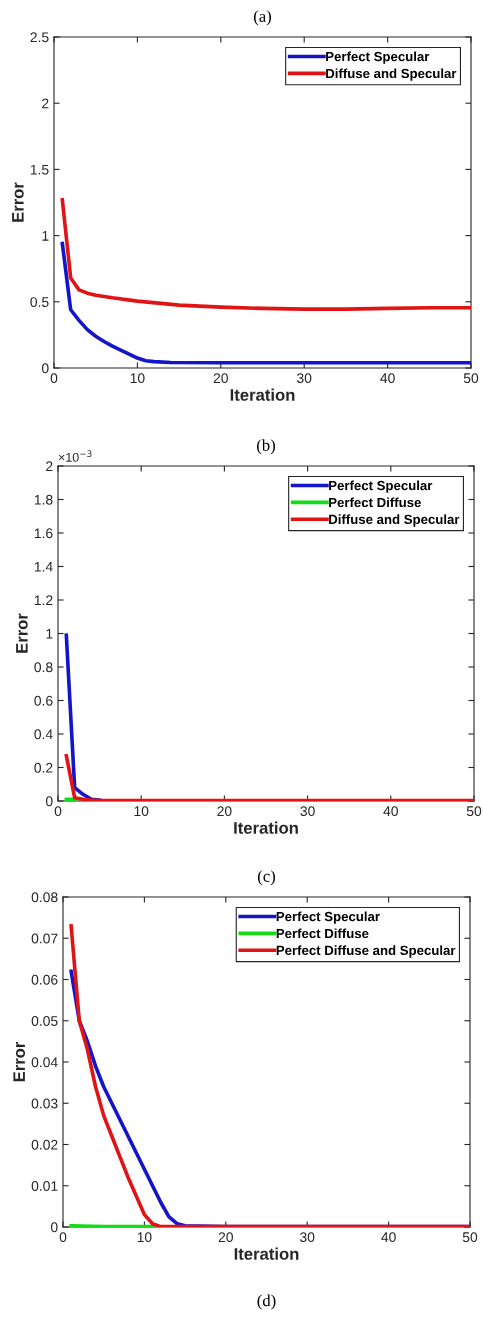 This screenshot has width=483, height=1317. What do you see at coordinates (39, 37) in the screenshot?
I see `y-tick-label: 2.5` at bounding box center [39, 37].